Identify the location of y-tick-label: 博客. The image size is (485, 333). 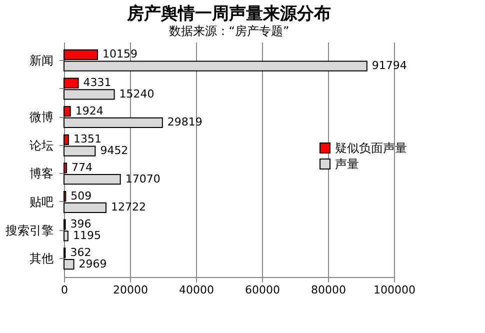
(42, 173).